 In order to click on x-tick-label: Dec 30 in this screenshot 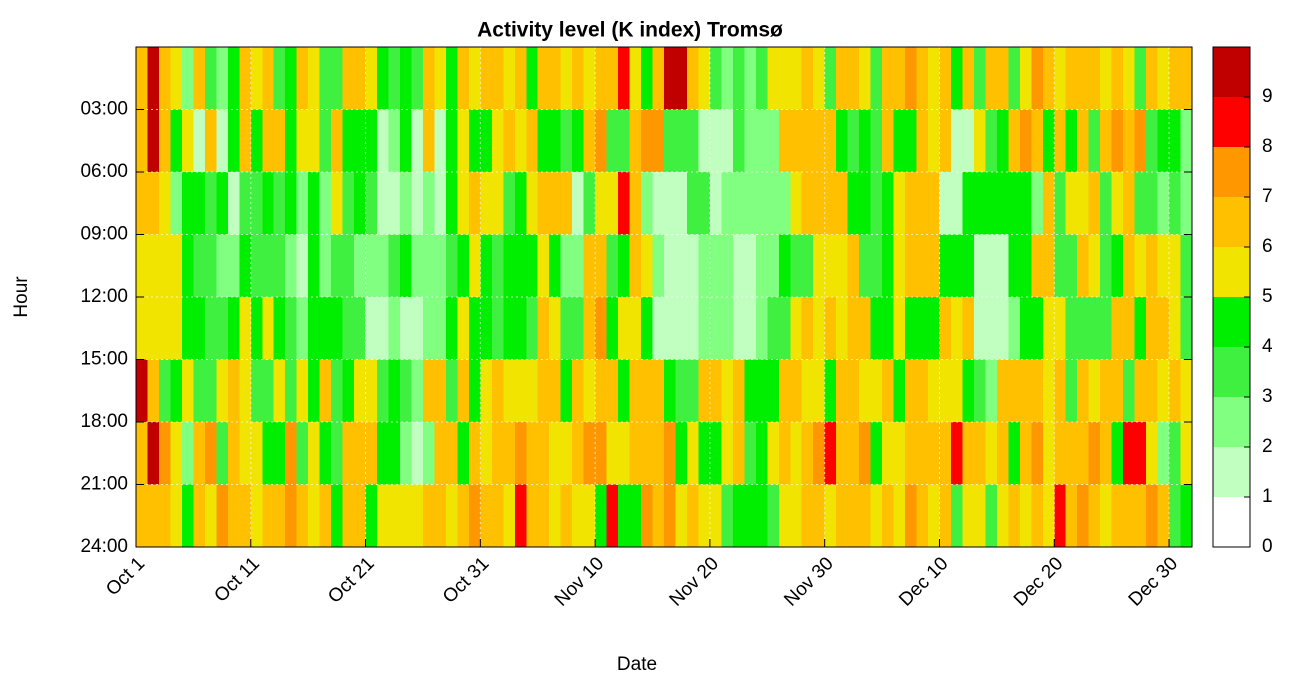, I will do `click(1153, 581)`.